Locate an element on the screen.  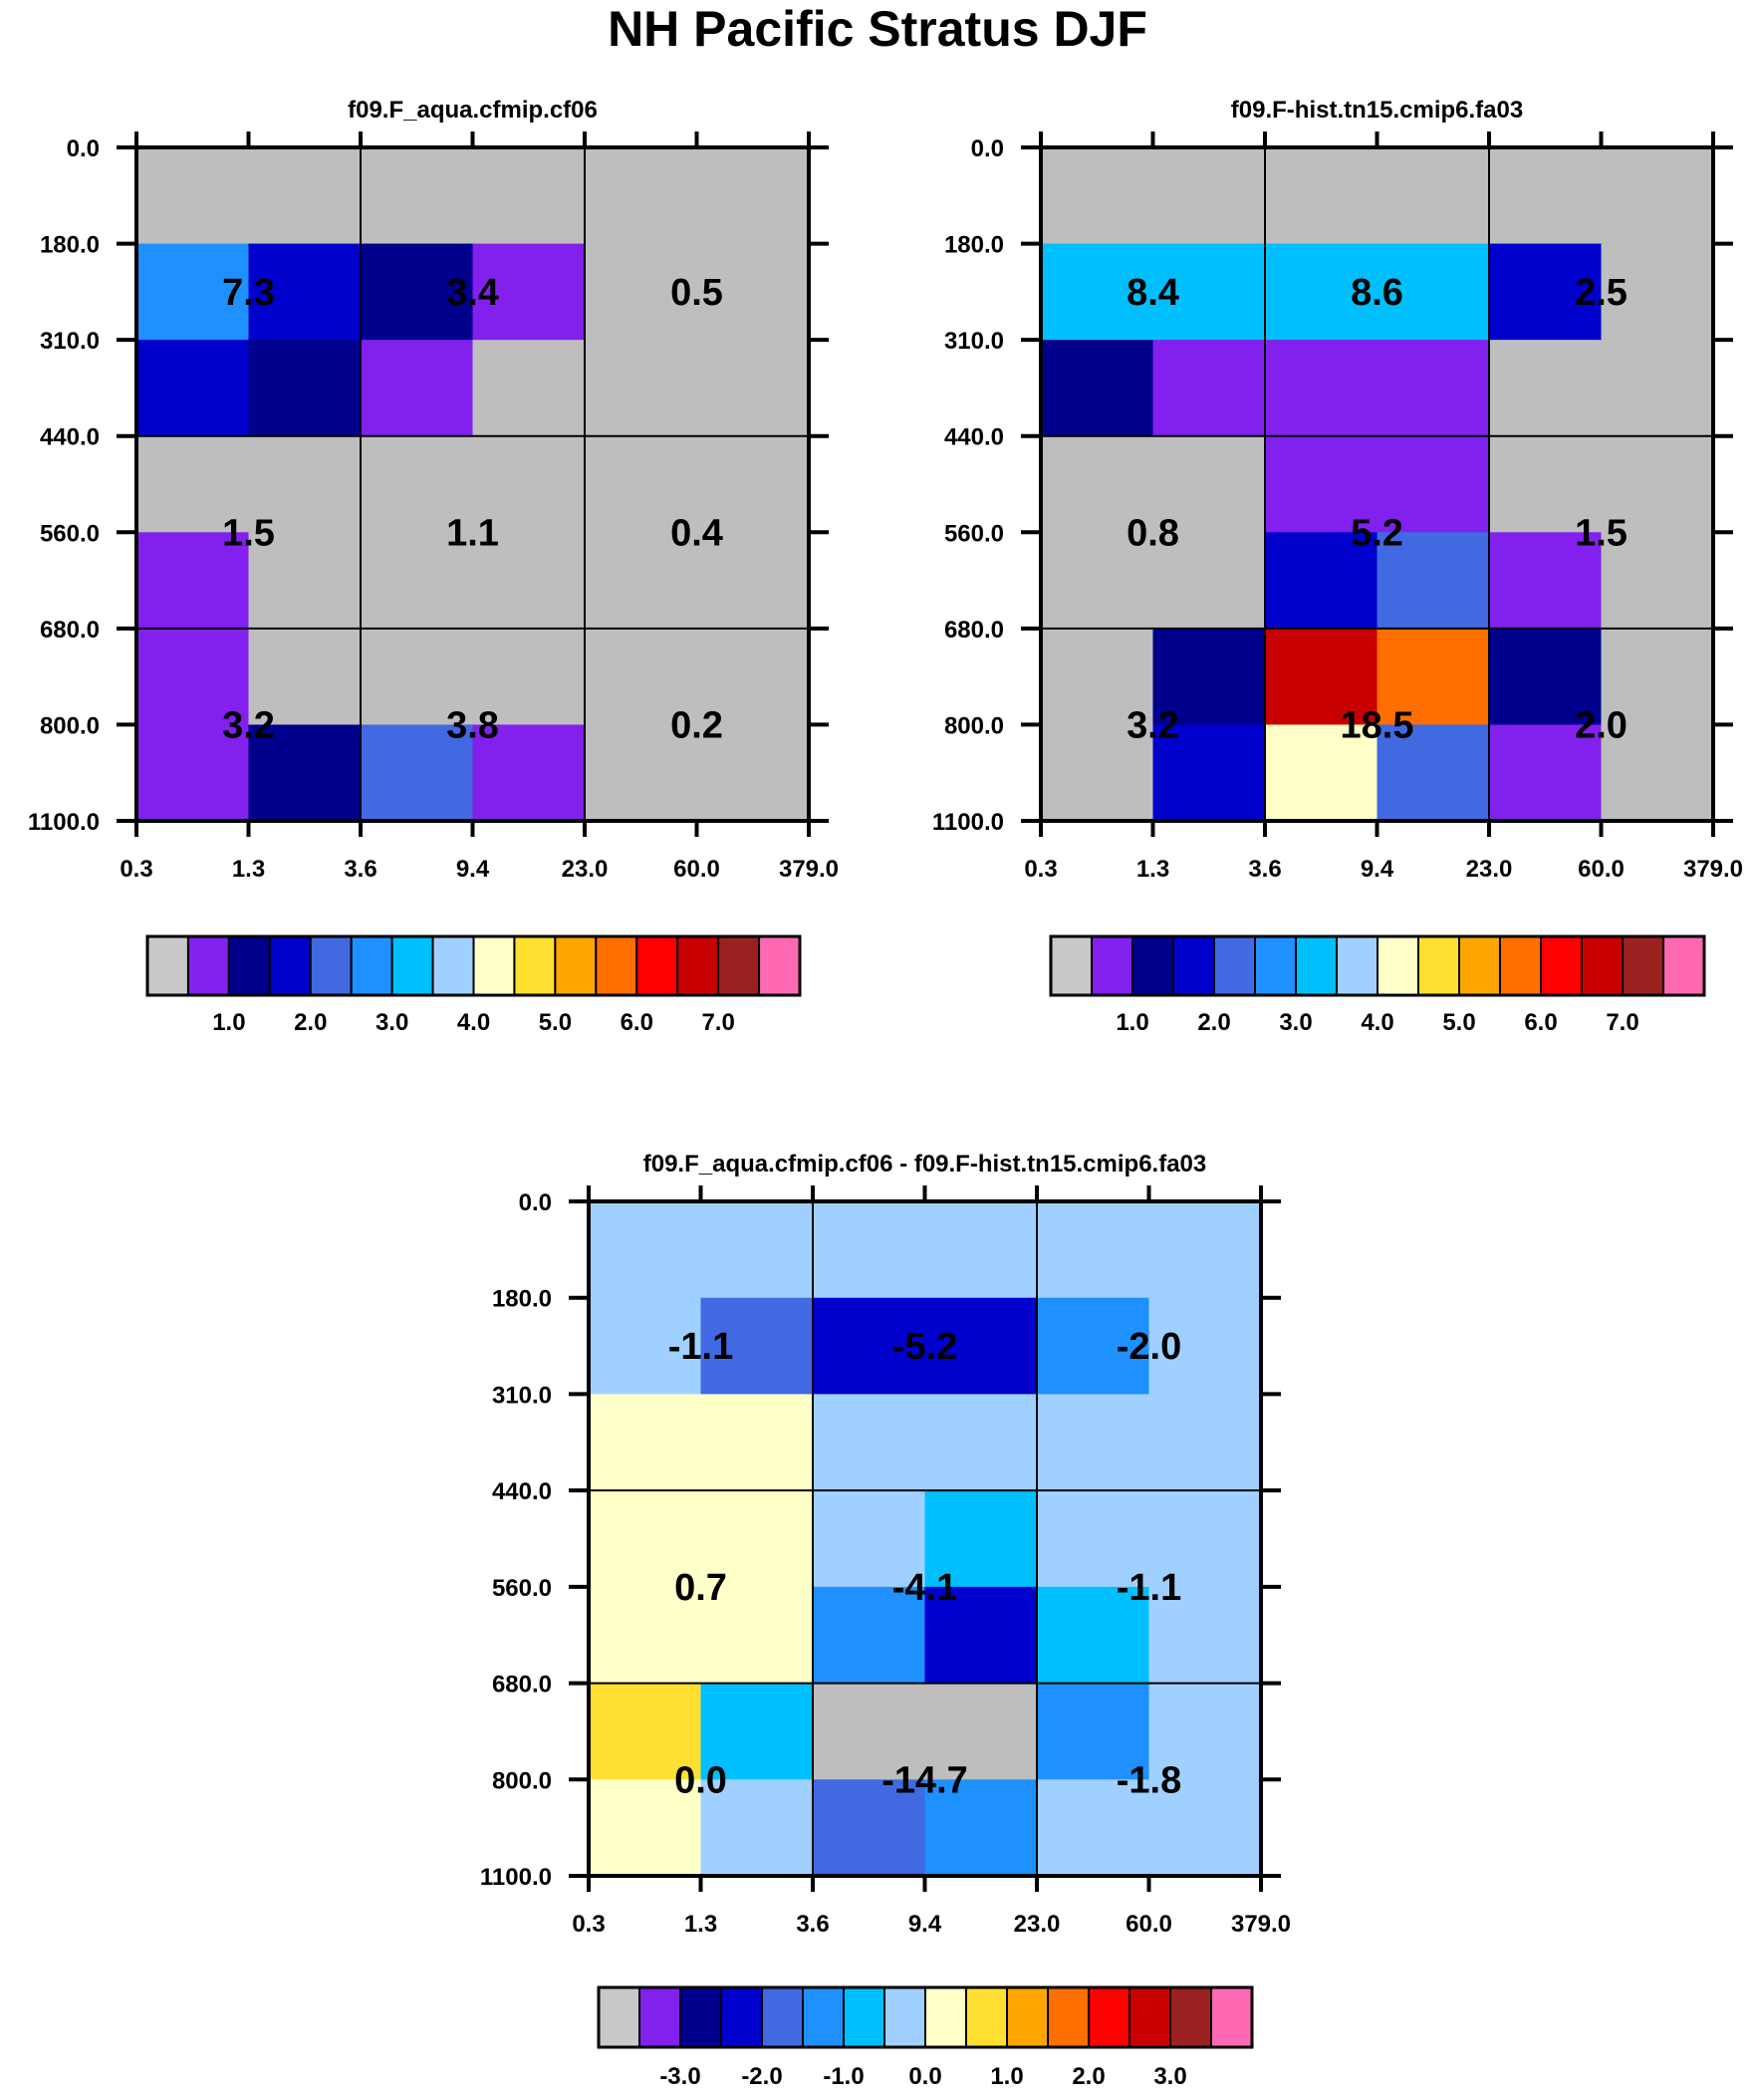
colorbar-label: 4.0 is located at coordinates (473, 1022).